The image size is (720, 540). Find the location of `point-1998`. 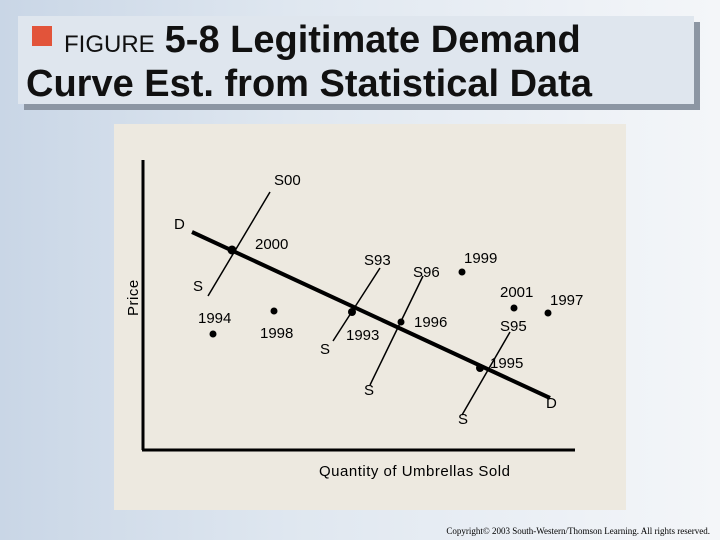

point-1998 is located at coordinates (274, 311).